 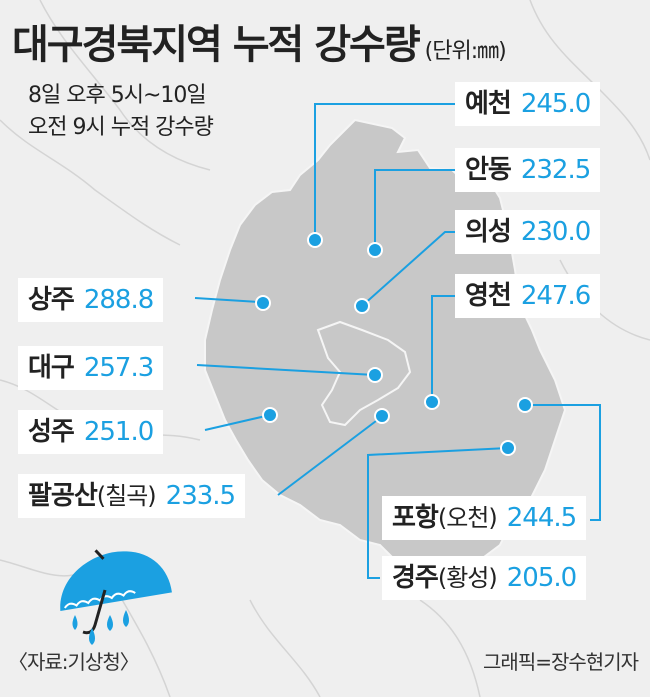 I want to click on location-subname: (칠곡), so click(x=126, y=496).